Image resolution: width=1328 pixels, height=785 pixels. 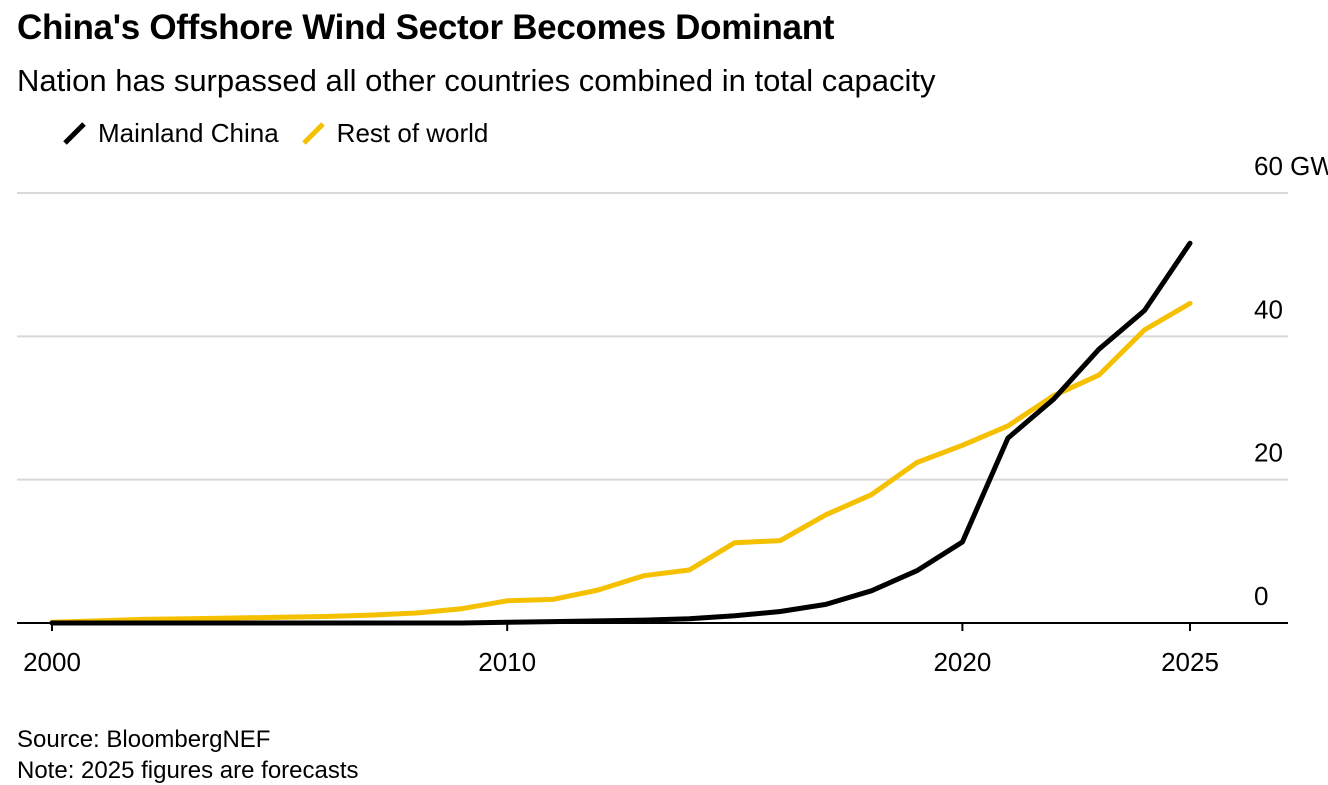 I want to click on x-tick-label-1: 2010, so click(x=507, y=662).